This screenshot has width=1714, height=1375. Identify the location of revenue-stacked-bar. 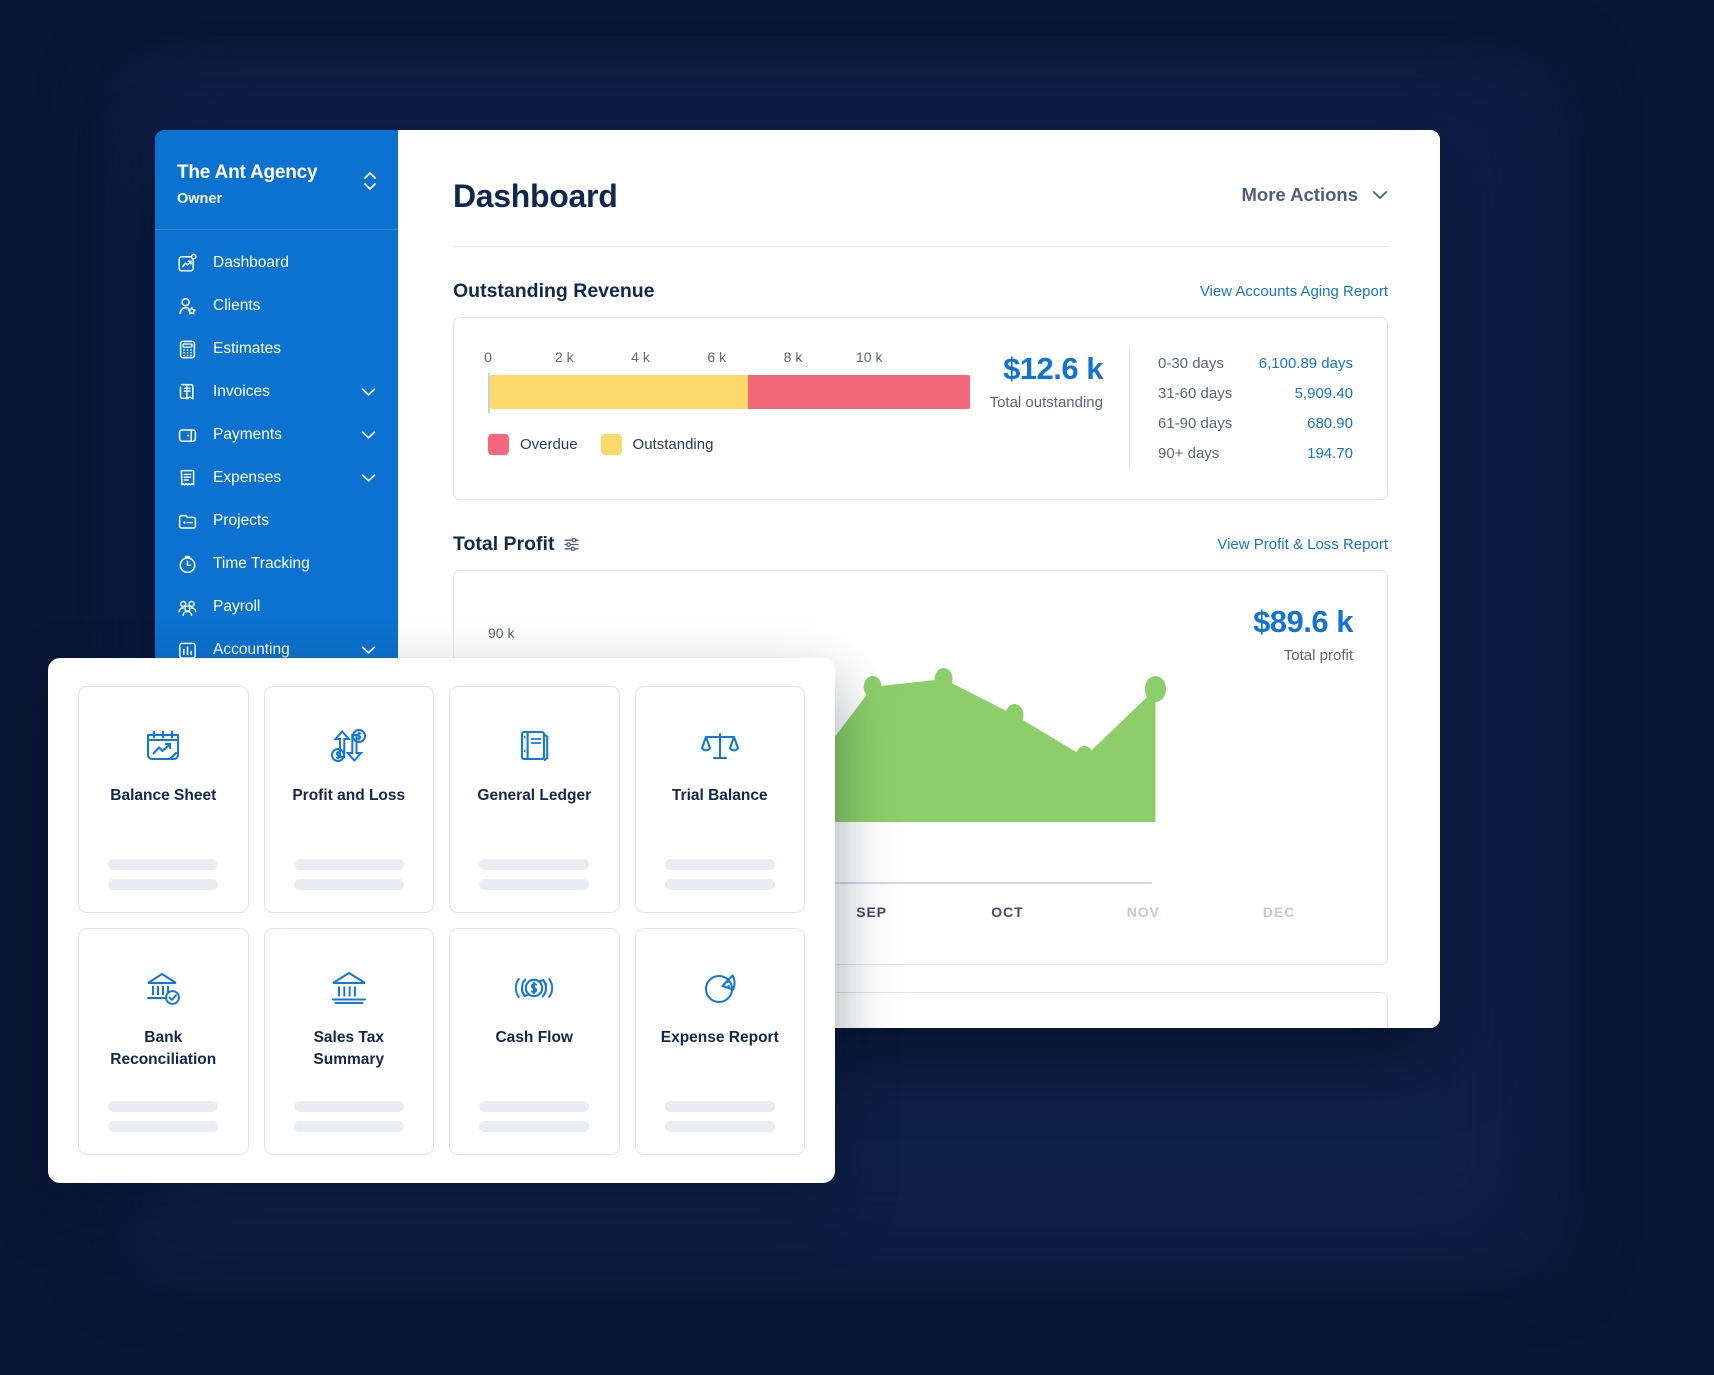
(730, 392).